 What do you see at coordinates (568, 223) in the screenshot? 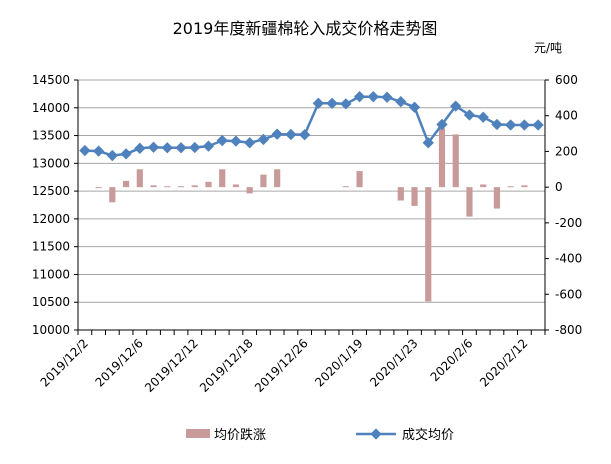
I see `right-tick-label: -200` at bounding box center [568, 223].